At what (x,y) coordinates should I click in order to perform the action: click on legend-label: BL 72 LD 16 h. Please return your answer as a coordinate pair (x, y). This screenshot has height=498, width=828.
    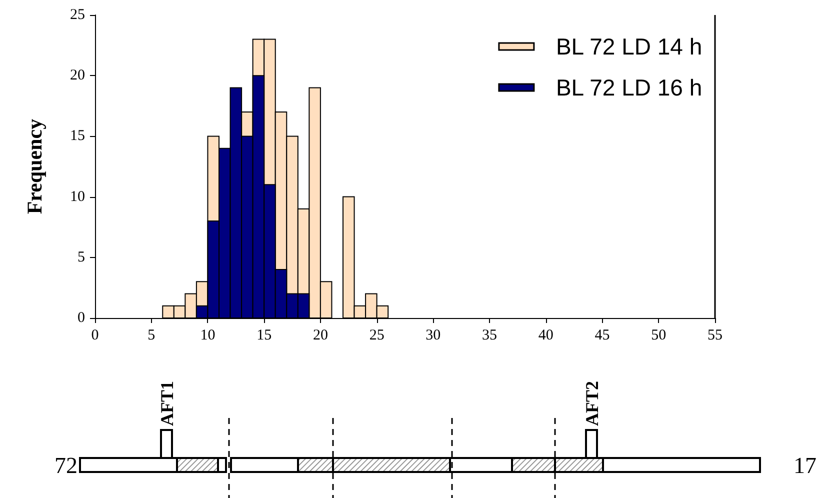
    Looking at the image, I should click on (629, 87).